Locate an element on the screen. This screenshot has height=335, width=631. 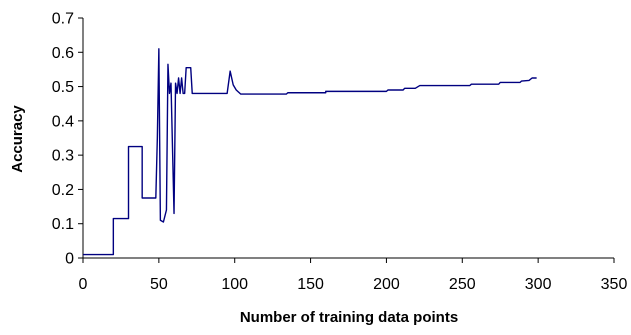
x-tick-label: 250 is located at coordinates (462, 284).